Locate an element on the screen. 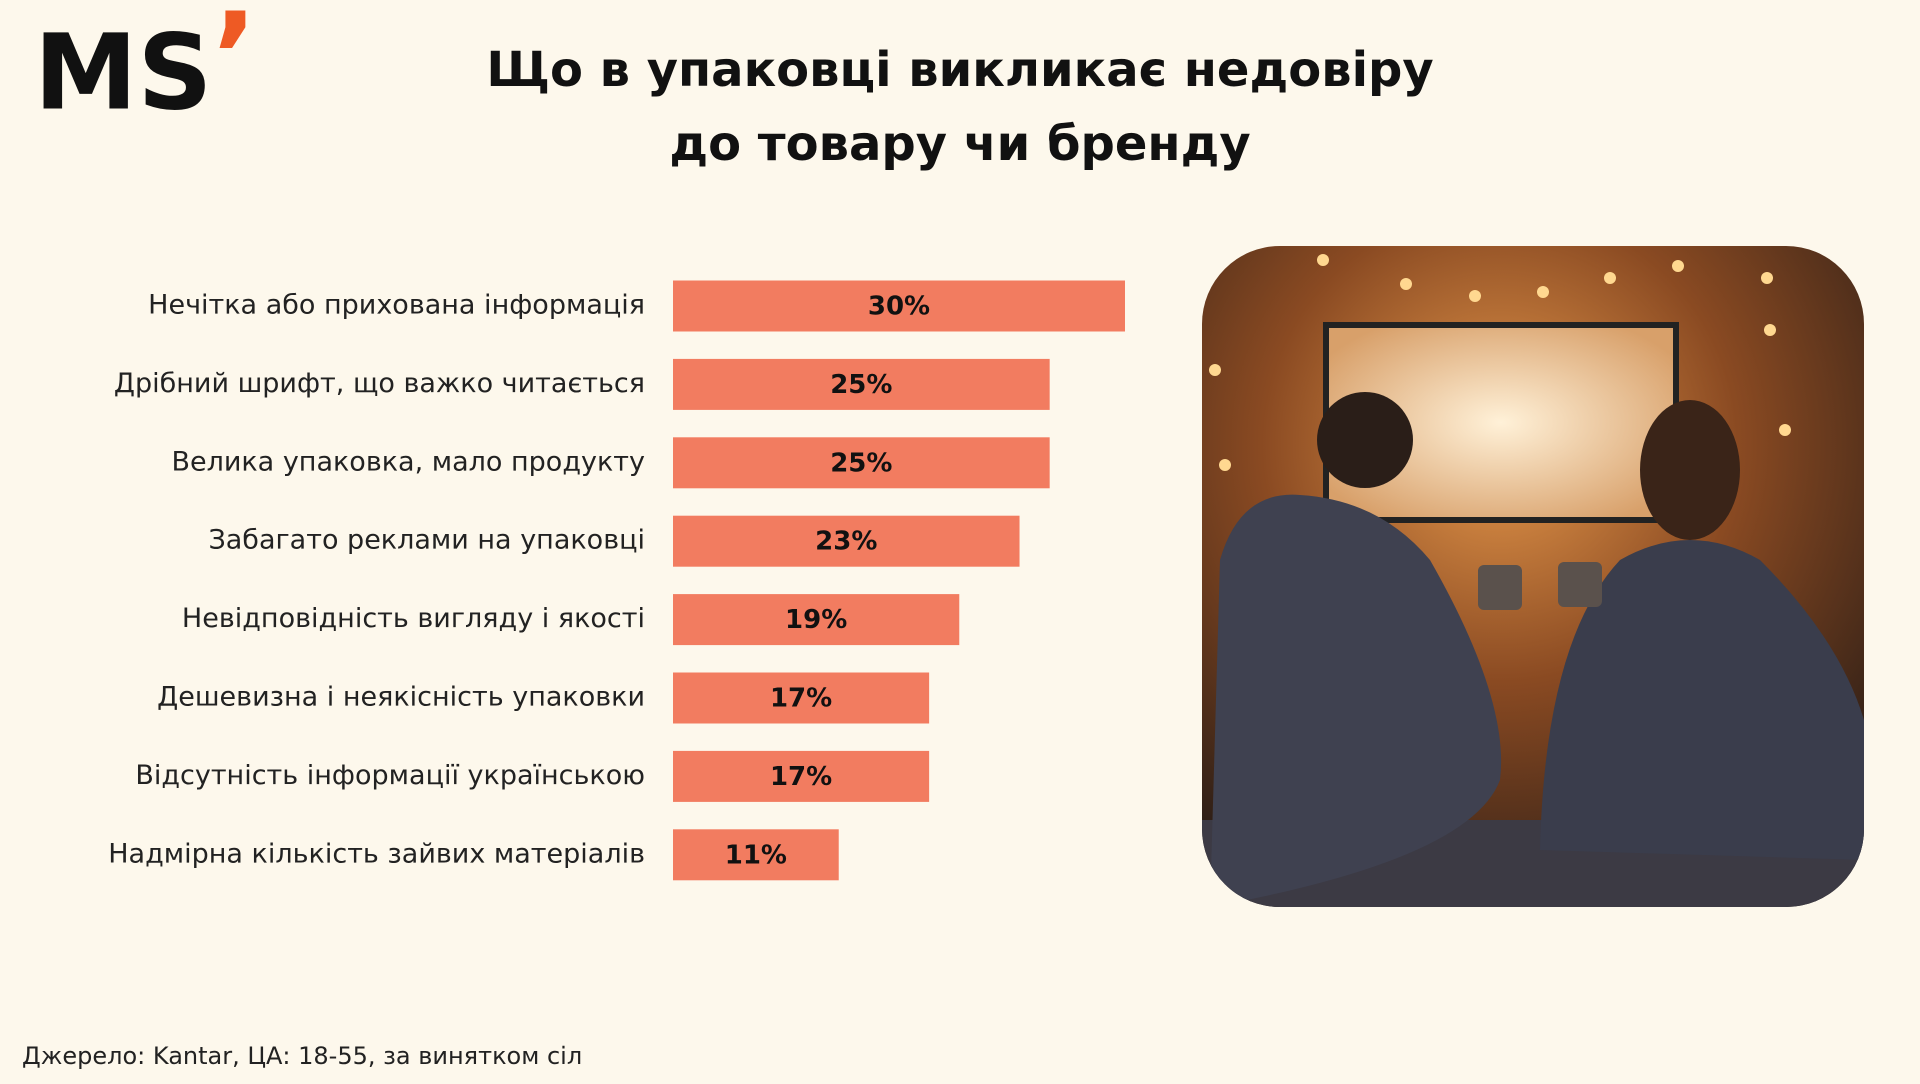 The image size is (1920, 1084). category-label: Дрібний шрифт, що важко читається is located at coordinates (379, 383).